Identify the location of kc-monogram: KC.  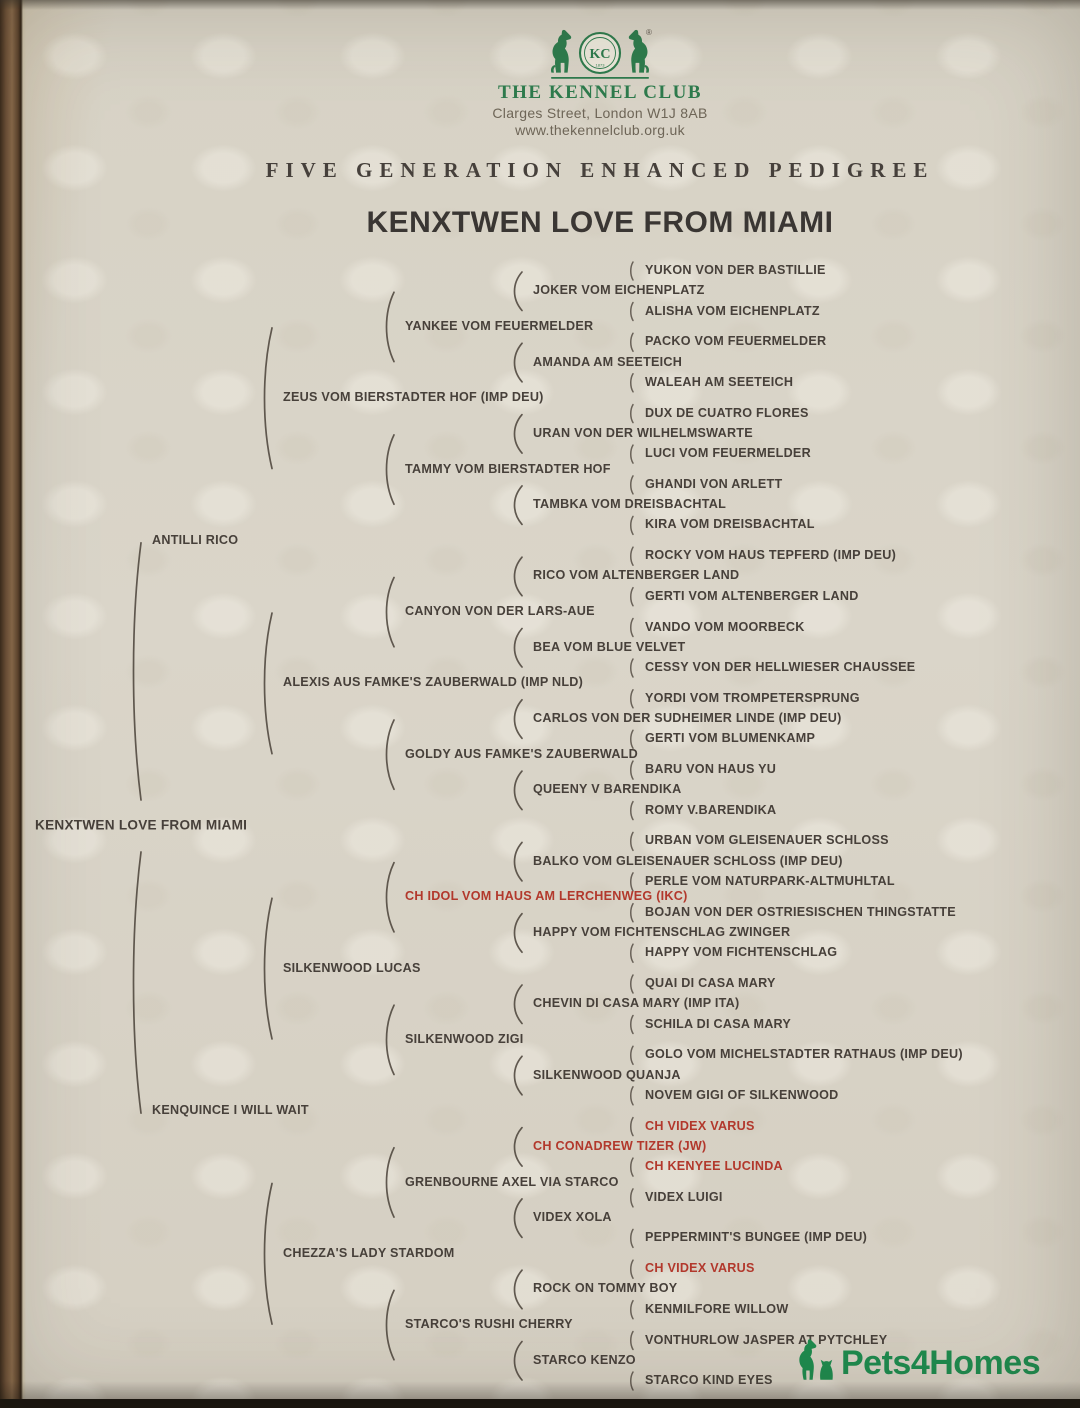
(600, 54).